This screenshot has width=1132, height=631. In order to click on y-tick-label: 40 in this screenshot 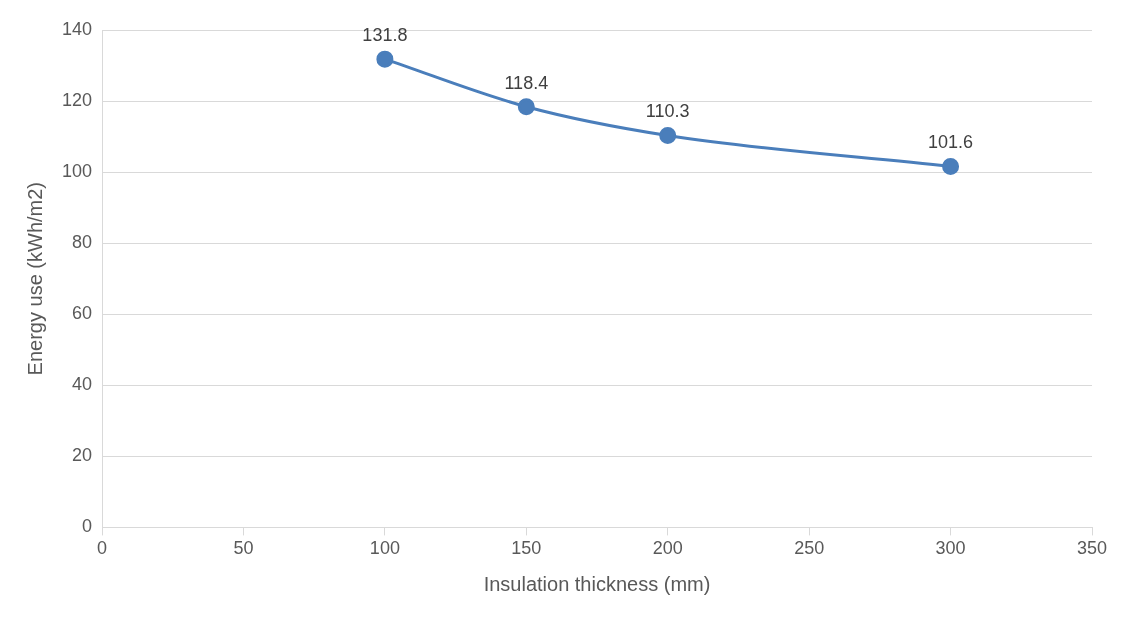, I will do `click(82, 384)`.